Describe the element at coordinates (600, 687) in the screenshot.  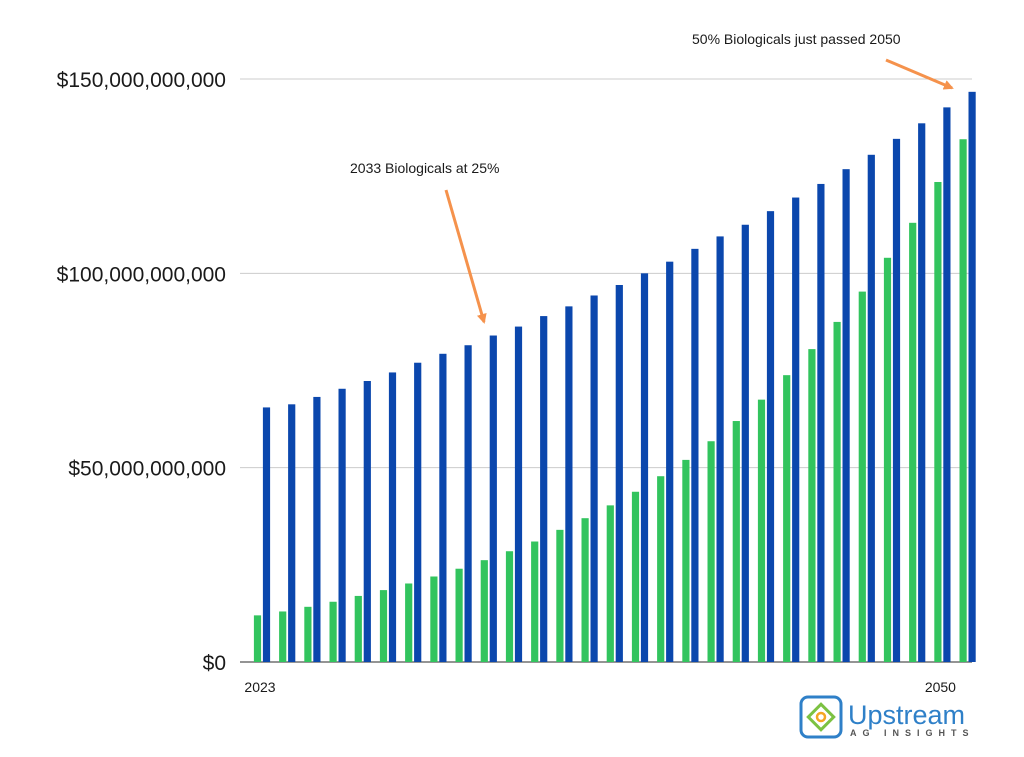
I see `x-axis-ticks: 2023 2050` at that location.